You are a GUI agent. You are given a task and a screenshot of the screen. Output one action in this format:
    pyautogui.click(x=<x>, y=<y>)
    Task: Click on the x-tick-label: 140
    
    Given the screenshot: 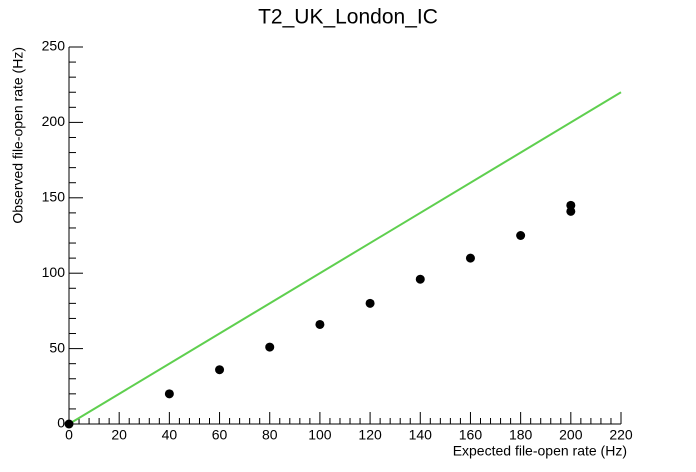 What is the action you would take?
    pyautogui.click(x=421, y=435)
    